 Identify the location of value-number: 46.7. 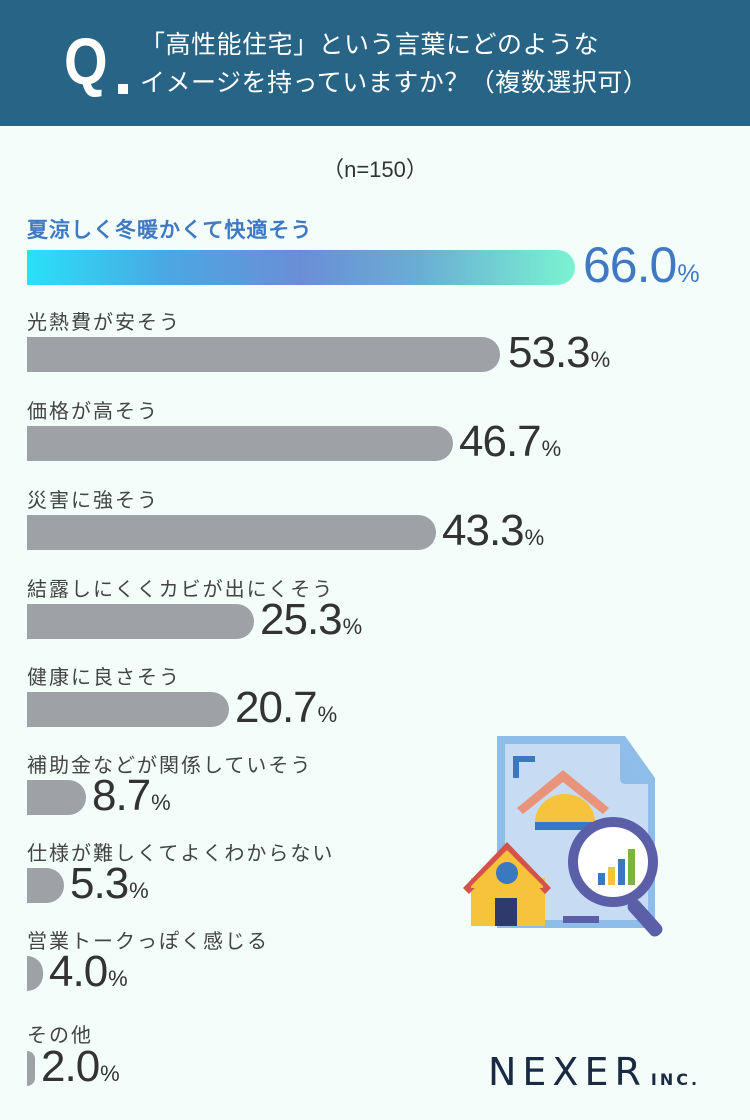
(500, 441).